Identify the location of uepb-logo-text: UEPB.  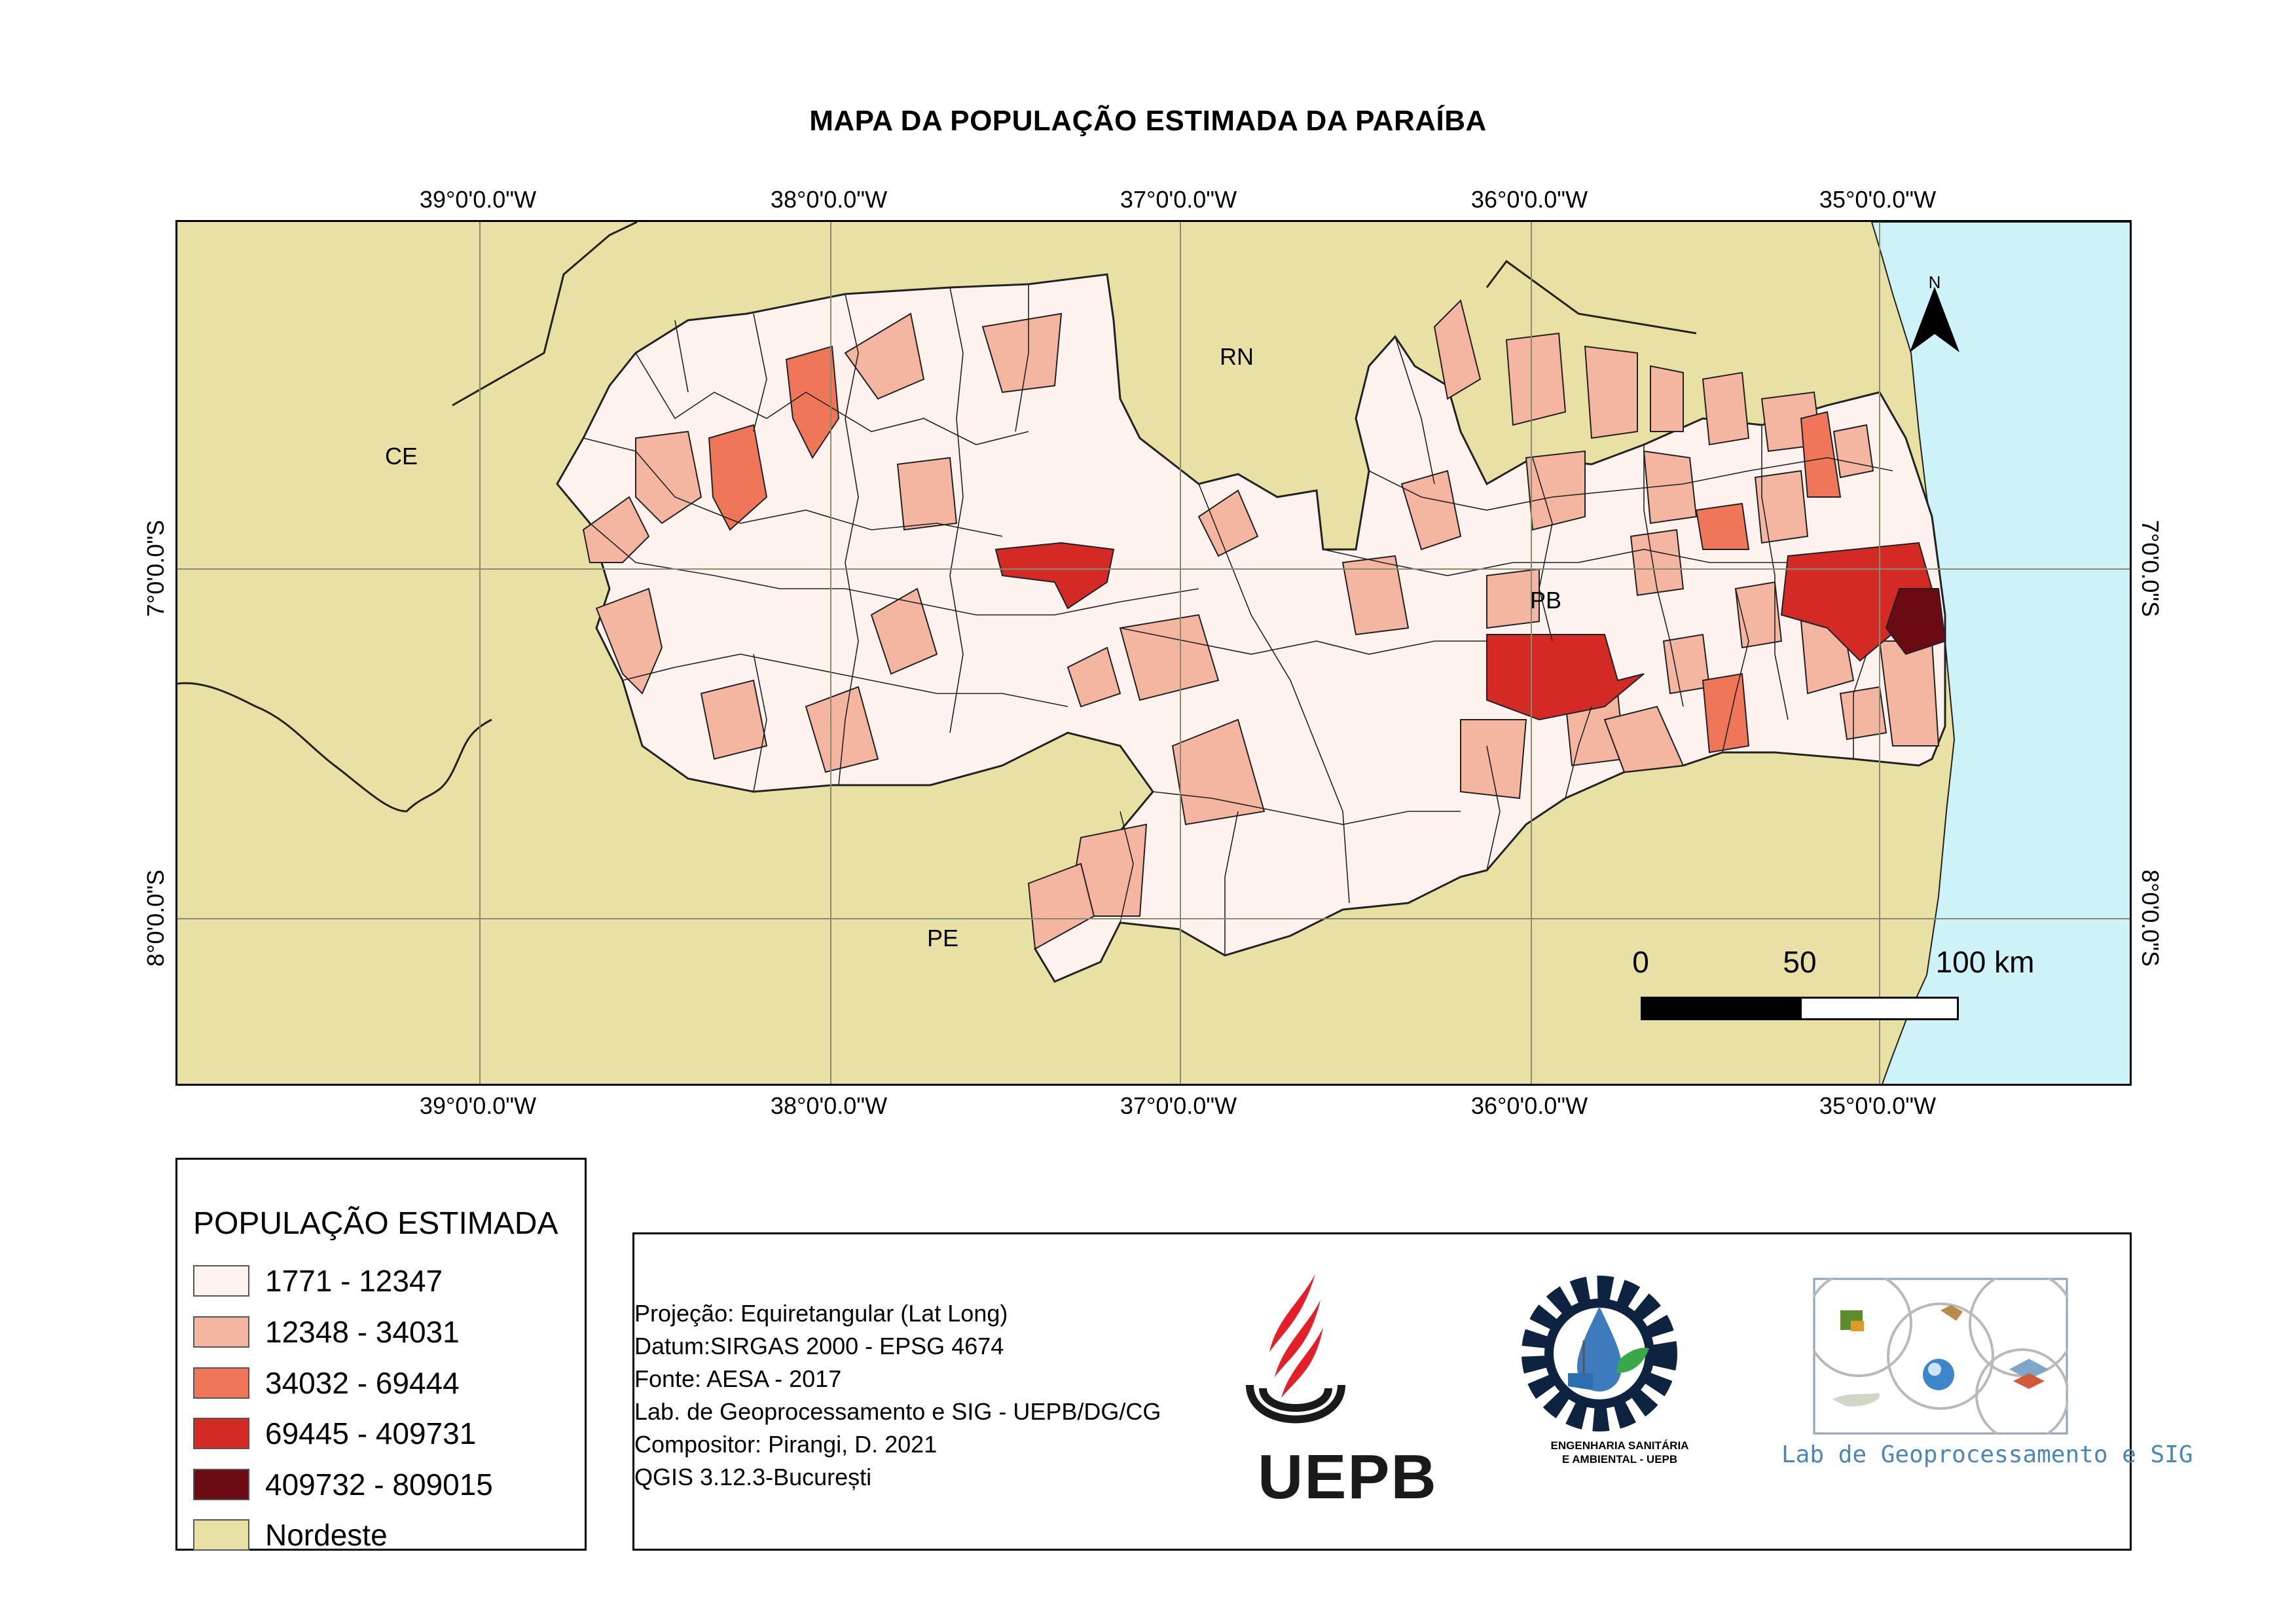
(1348, 1477).